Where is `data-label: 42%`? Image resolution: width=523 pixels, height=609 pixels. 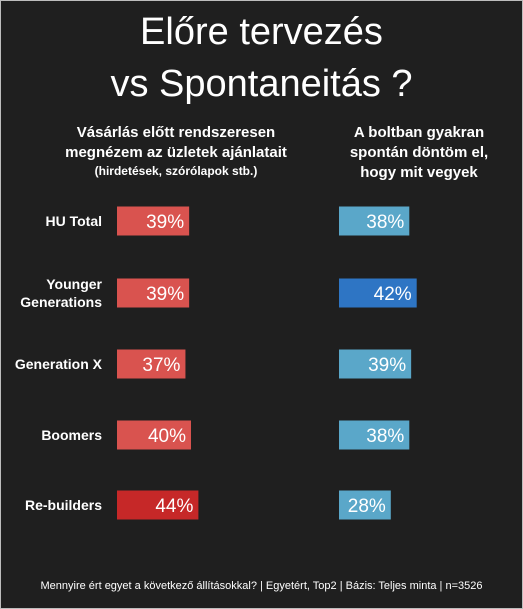 data-label: 42% is located at coordinates (393, 294).